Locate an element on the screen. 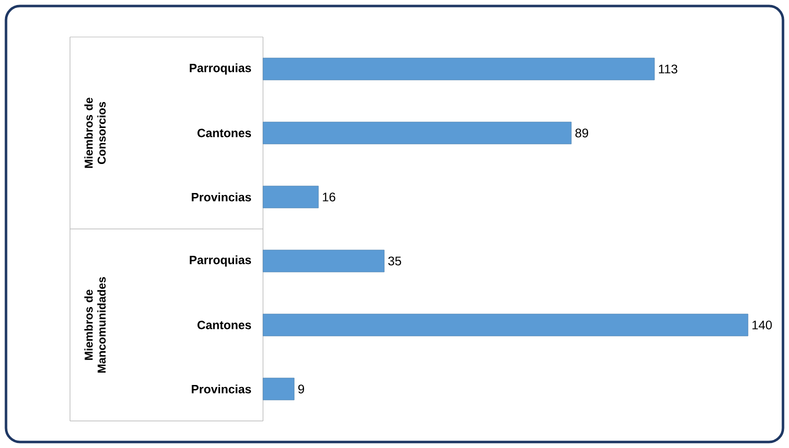 This screenshot has height=448, width=789. data-label: 140 is located at coordinates (762, 325).